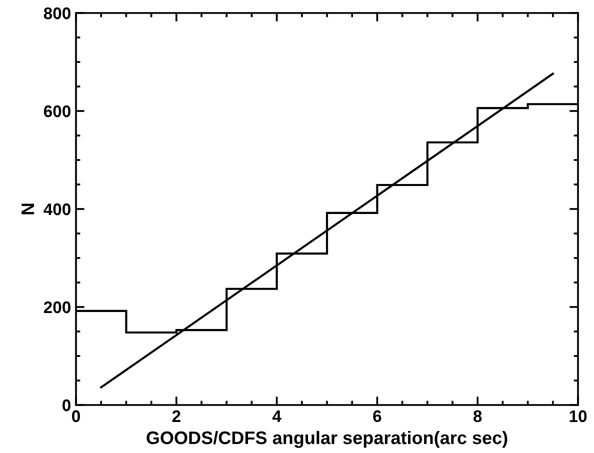 The image size is (594, 453). Describe the element at coordinates (377, 416) in the screenshot. I see `x-tick-label: 6` at that location.